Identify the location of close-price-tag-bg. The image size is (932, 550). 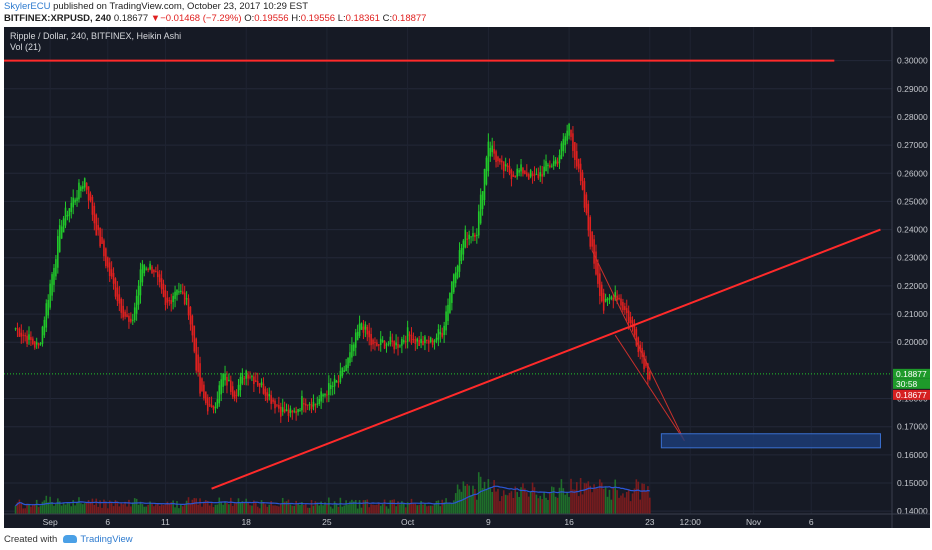
(911, 394).